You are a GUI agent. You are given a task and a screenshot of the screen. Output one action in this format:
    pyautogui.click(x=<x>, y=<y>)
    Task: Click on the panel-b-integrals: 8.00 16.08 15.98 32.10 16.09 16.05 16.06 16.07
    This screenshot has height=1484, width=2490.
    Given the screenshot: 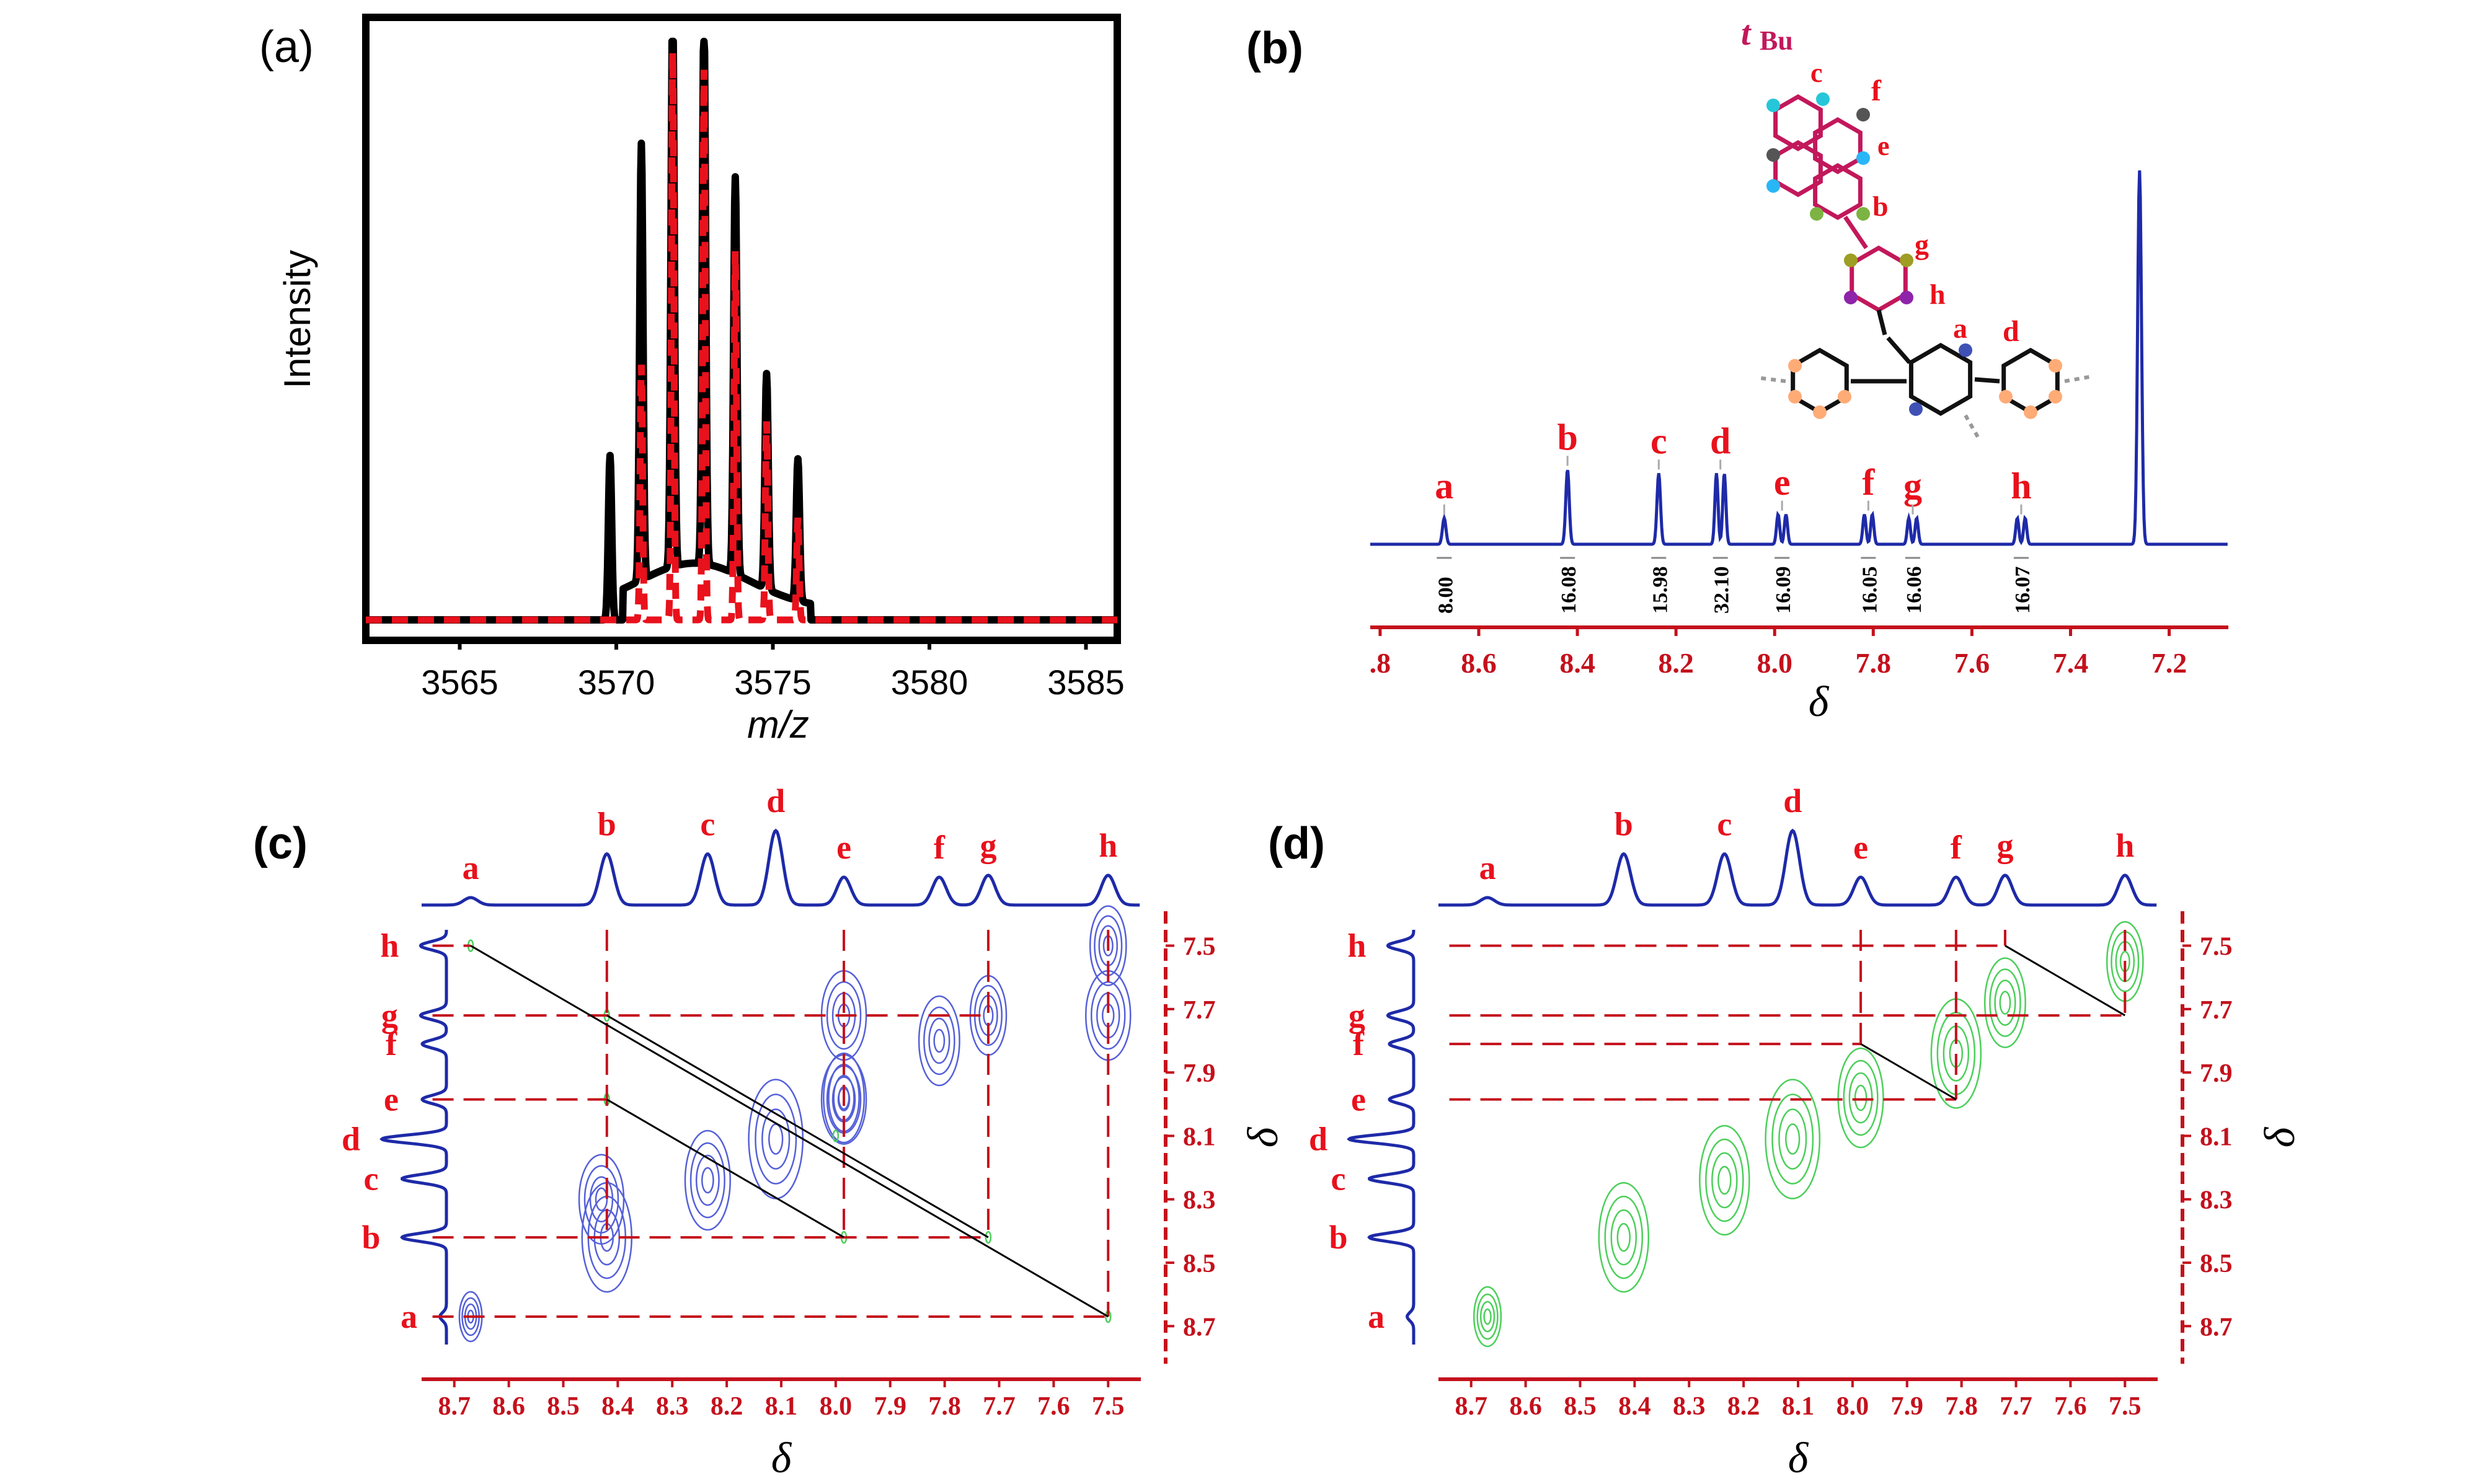 What is the action you would take?
    pyautogui.click(x=1734, y=585)
    